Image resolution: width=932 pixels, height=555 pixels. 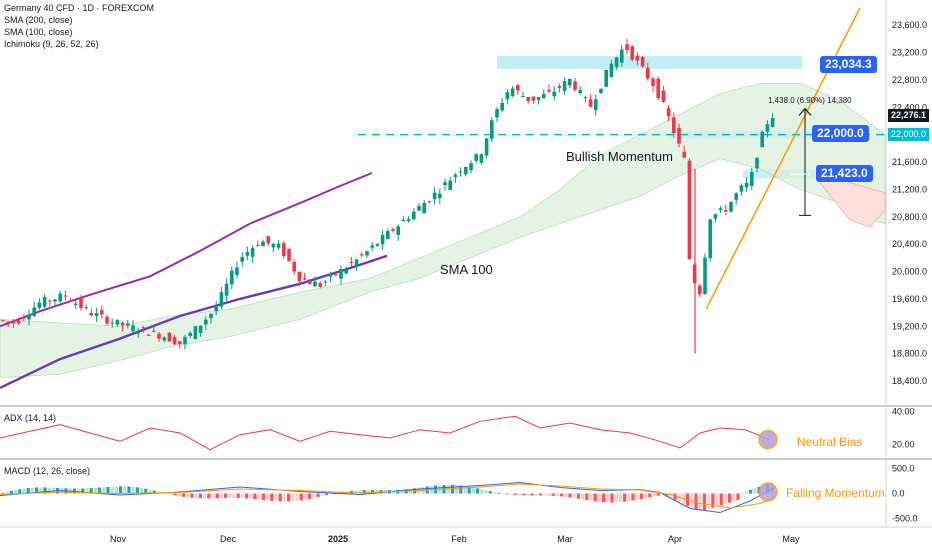 I want to click on sma200-legend: SMA (200, close), so click(x=38, y=20).